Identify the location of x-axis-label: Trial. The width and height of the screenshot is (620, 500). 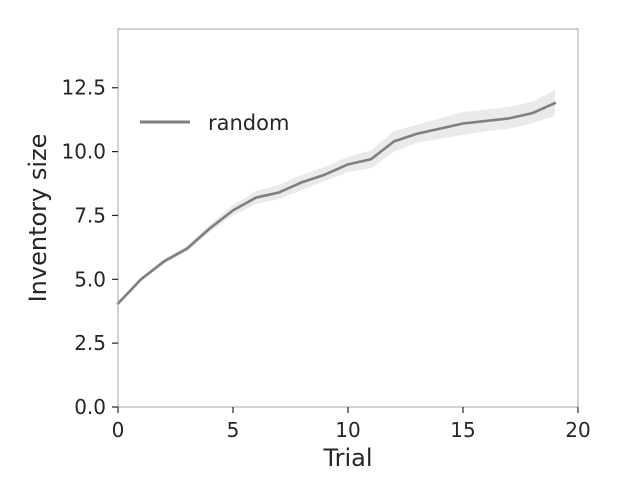
(347, 458).